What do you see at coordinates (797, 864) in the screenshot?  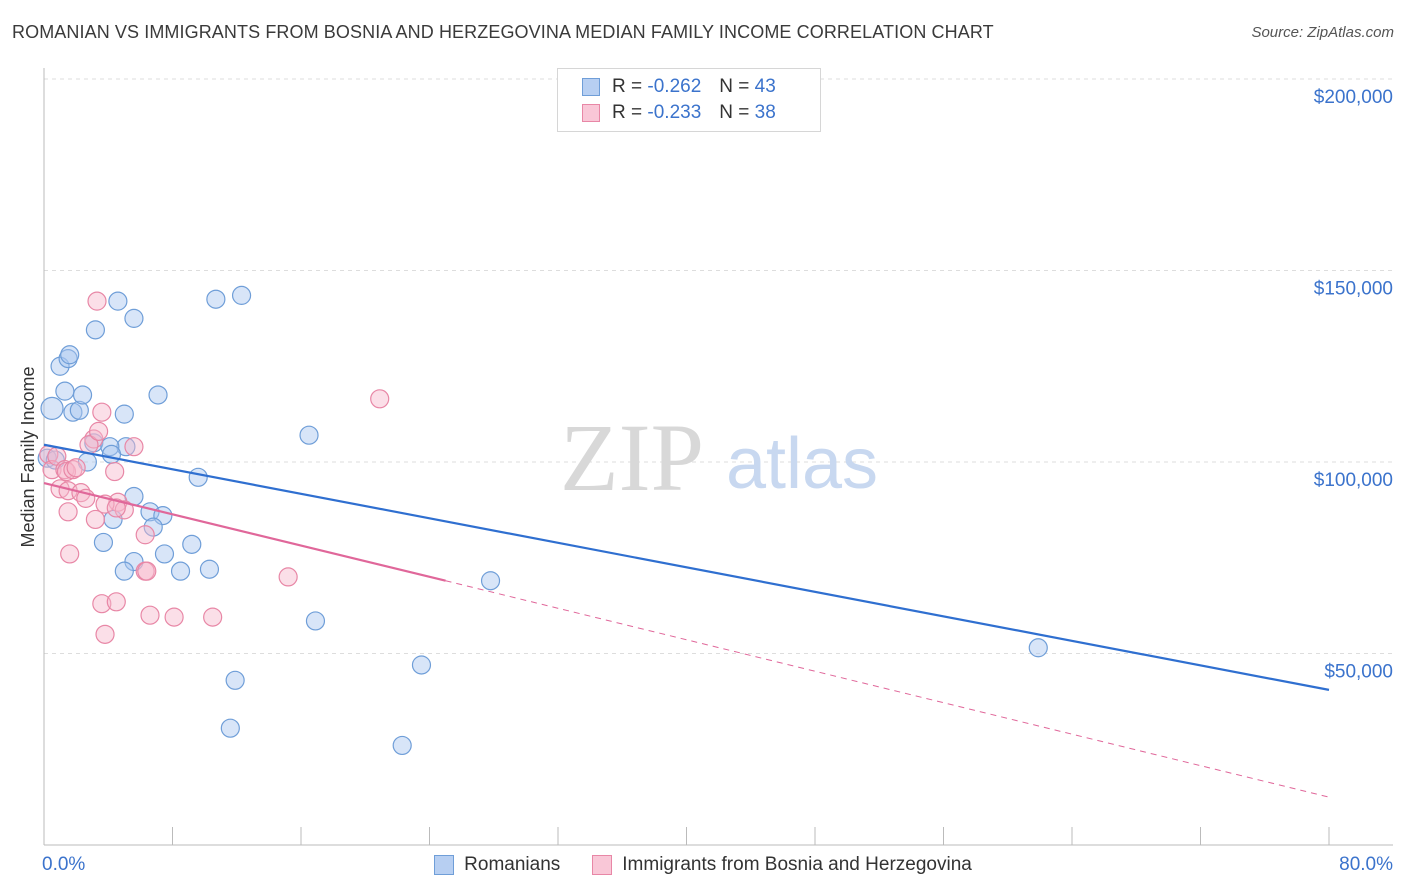 I see `legend-label-bosnia: Immigrants from Bosnia and Herzegovina` at bounding box center [797, 864].